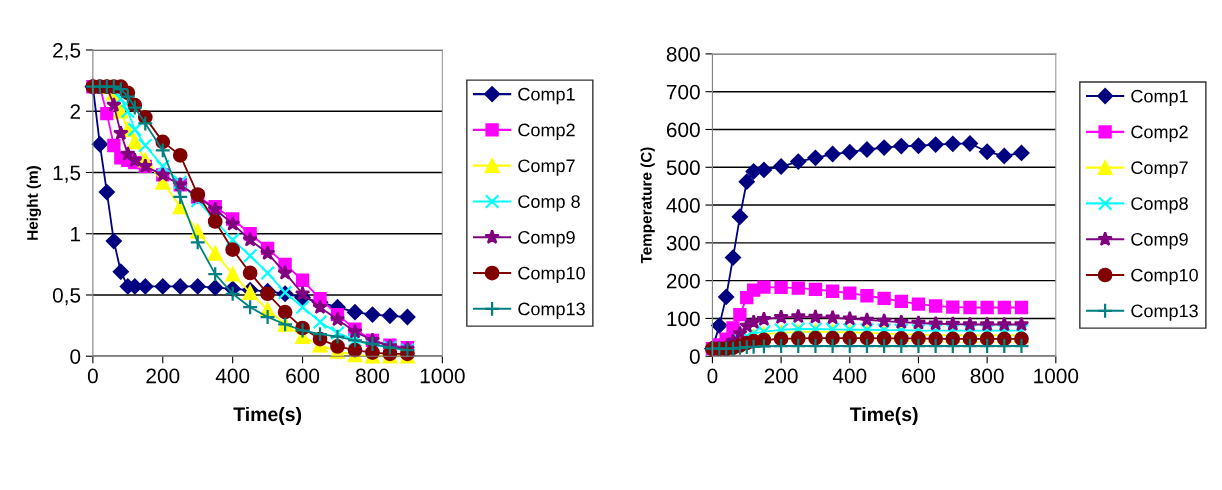 The image size is (1222, 490). What do you see at coordinates (683, 92) in the screenshot?
I see `y-tick-label: 700` at bounding box center [683, 92].